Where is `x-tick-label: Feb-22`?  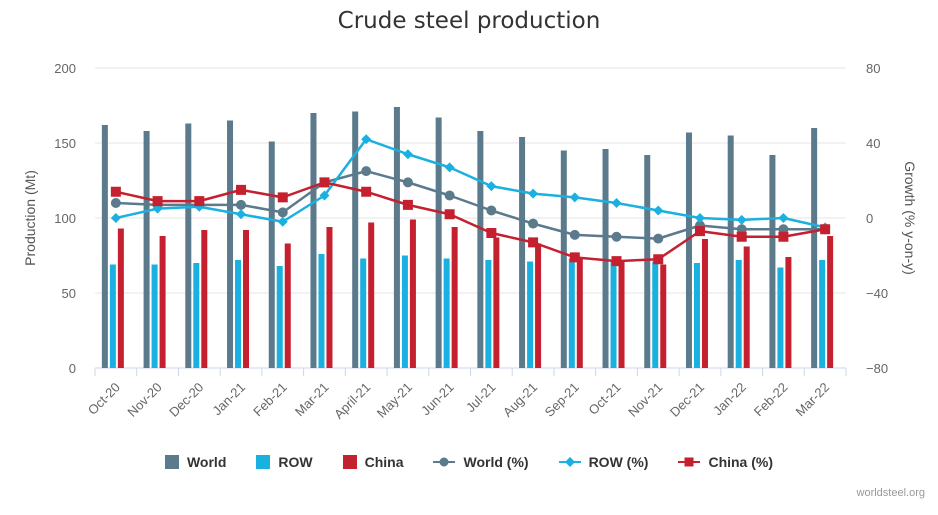
x-tick-label: Feb-22 is located at coordinates (771, 400).